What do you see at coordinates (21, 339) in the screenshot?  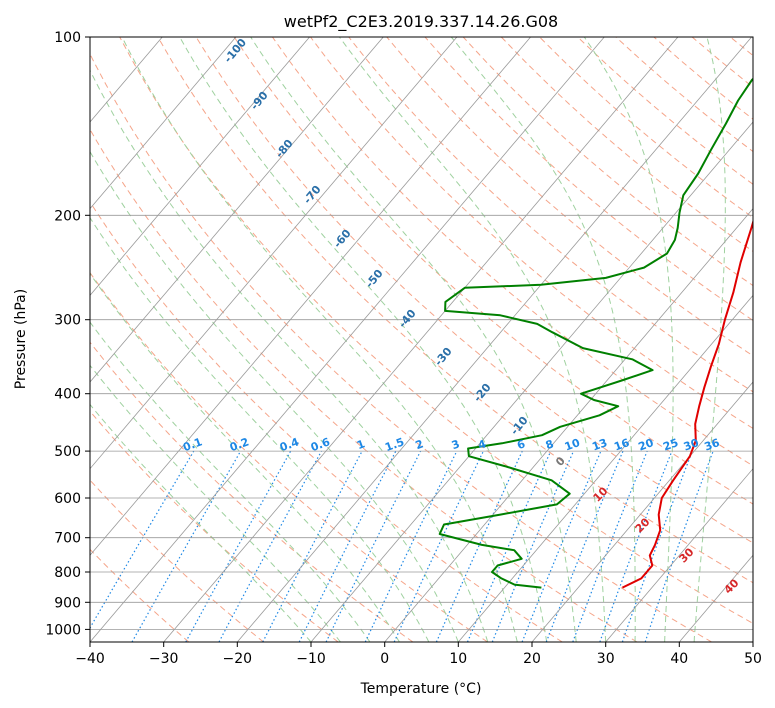 I see `y-axis-label: Pressure (hPa)` at bounding box center [21, 339].